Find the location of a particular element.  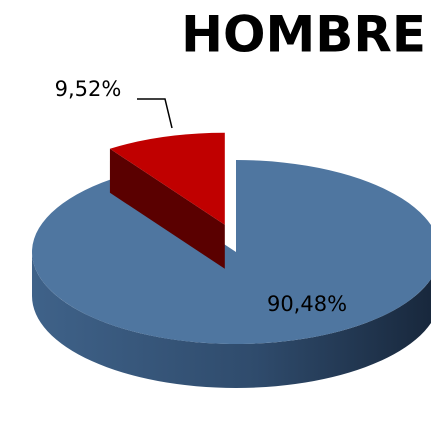

slice-face is located at coordinates (167, 208).